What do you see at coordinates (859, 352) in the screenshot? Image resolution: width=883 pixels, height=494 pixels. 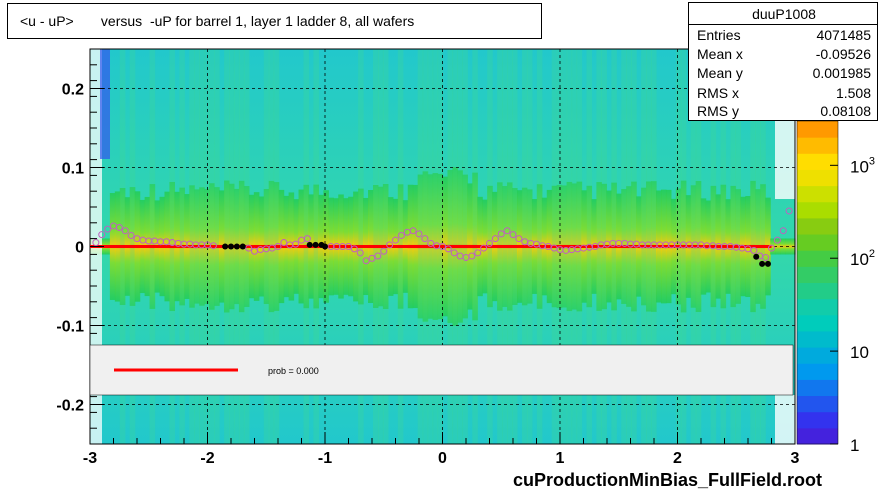 I see `palette-tick-label: 10` at bounding box center [859, 352].